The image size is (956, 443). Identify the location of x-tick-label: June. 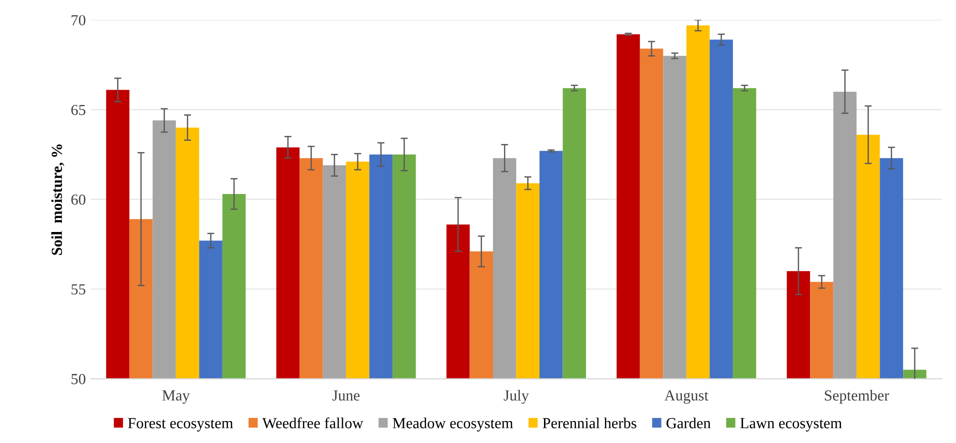
(346, 395).